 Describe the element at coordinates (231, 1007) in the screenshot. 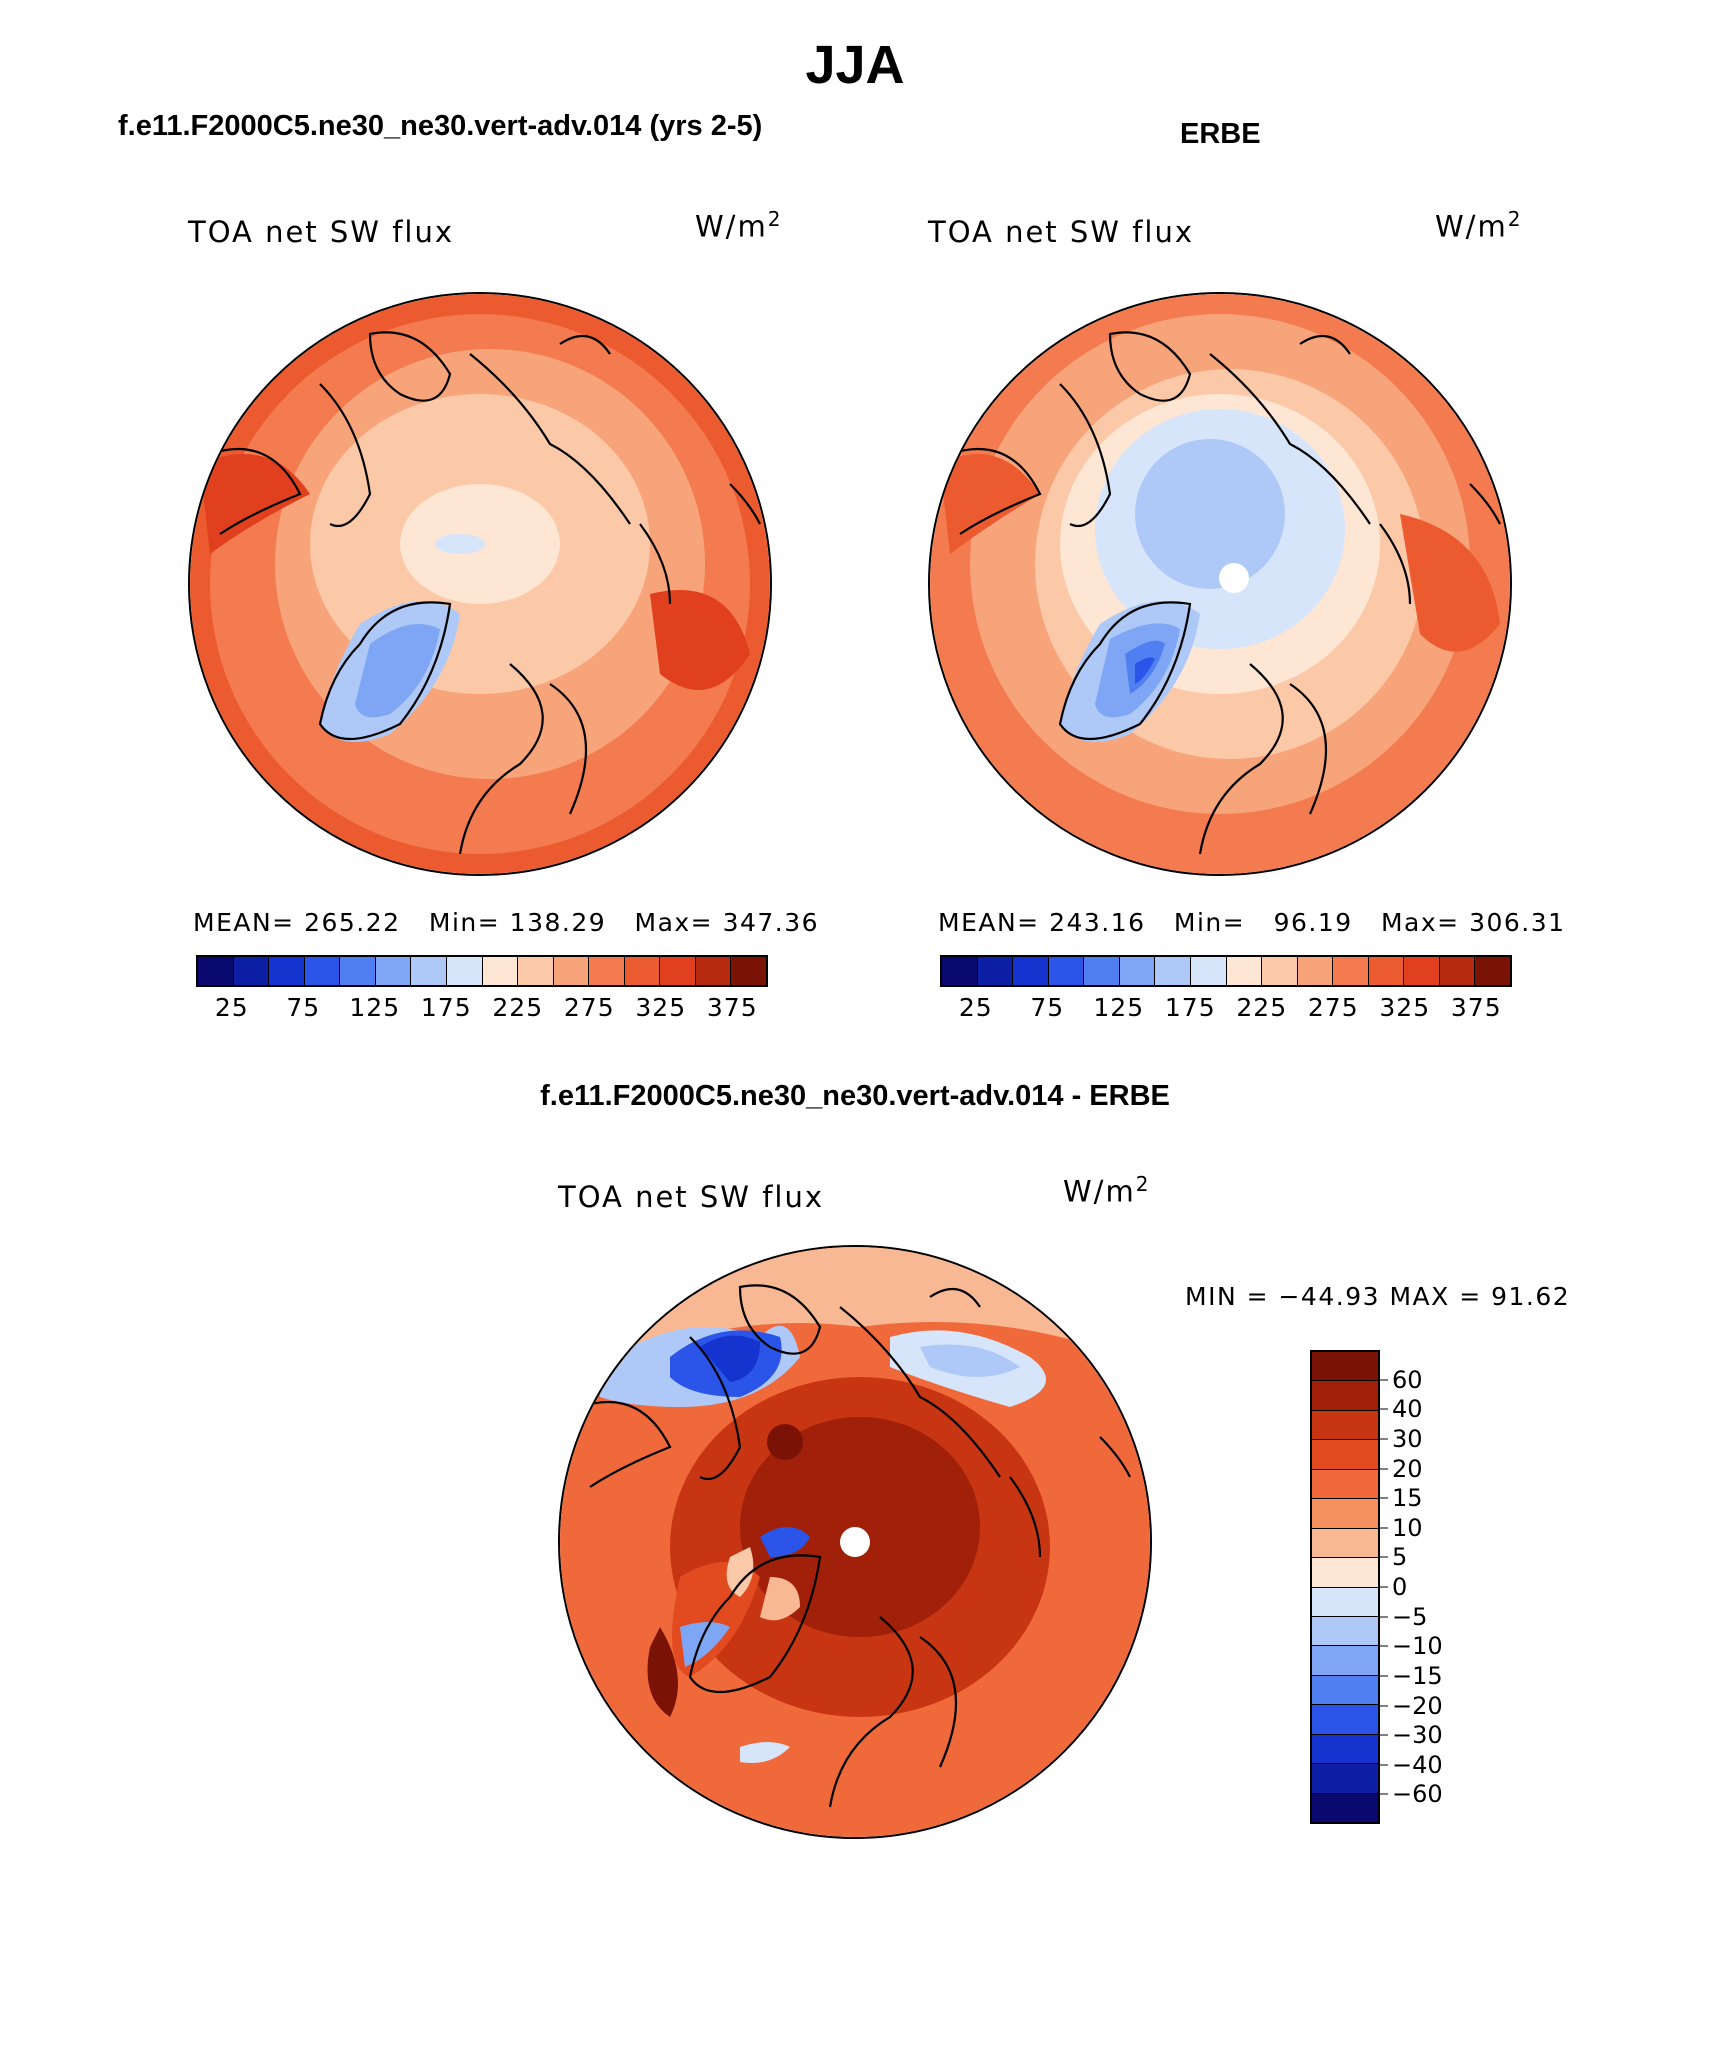

I see `model-colorbar-tick-label: 25` at that location.